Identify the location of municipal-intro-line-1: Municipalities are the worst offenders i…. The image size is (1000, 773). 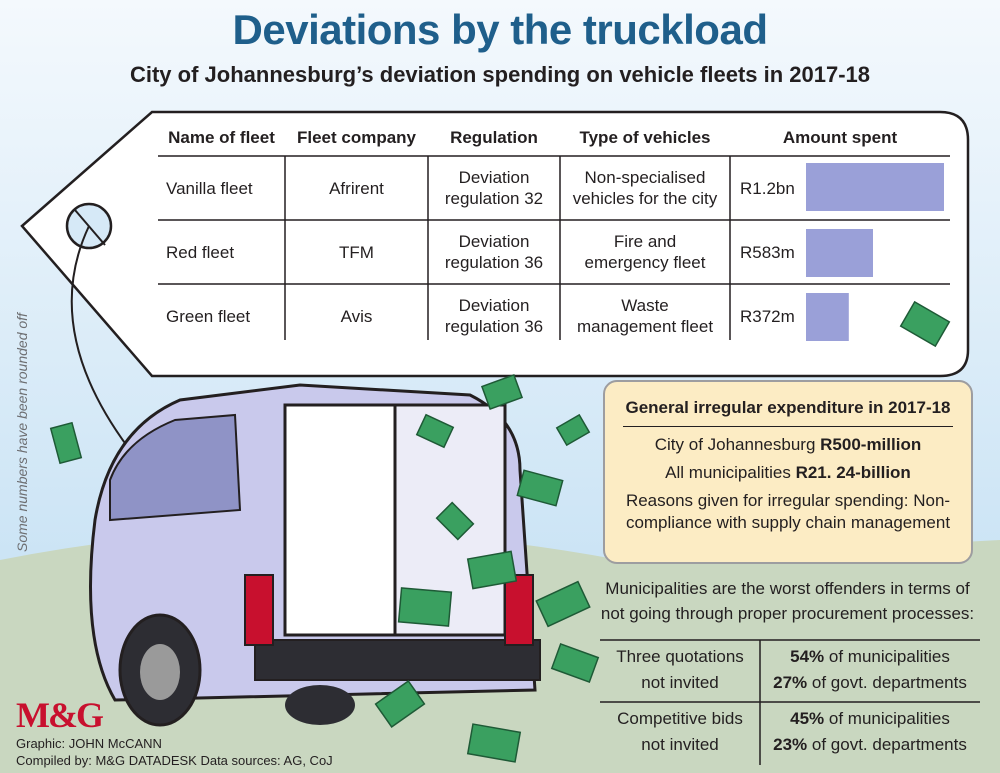
(787, 588).